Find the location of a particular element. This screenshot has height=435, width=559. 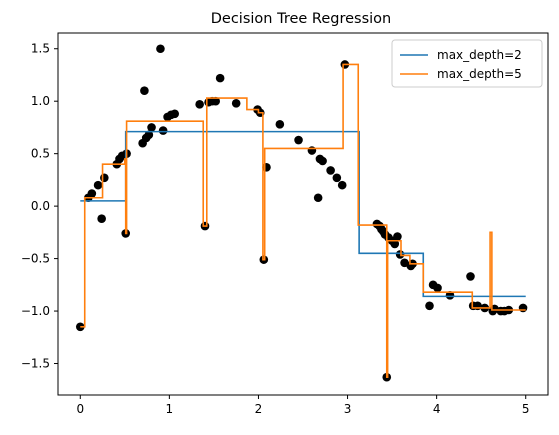

y-tick-label: 0.5 is located at coordinates (40, 154).